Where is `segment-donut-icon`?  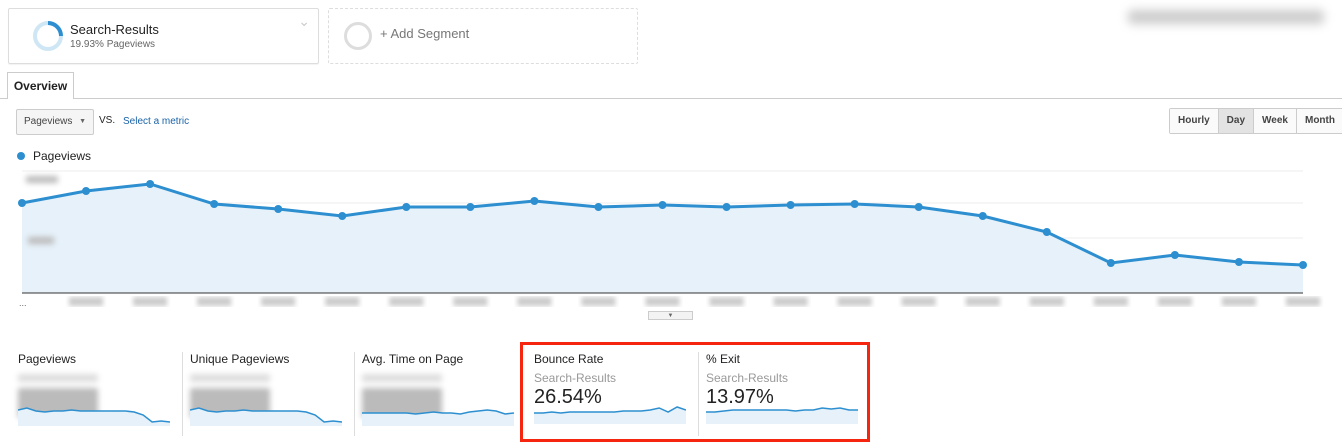 segment-donut-icon is located at coordinates (48, 36).